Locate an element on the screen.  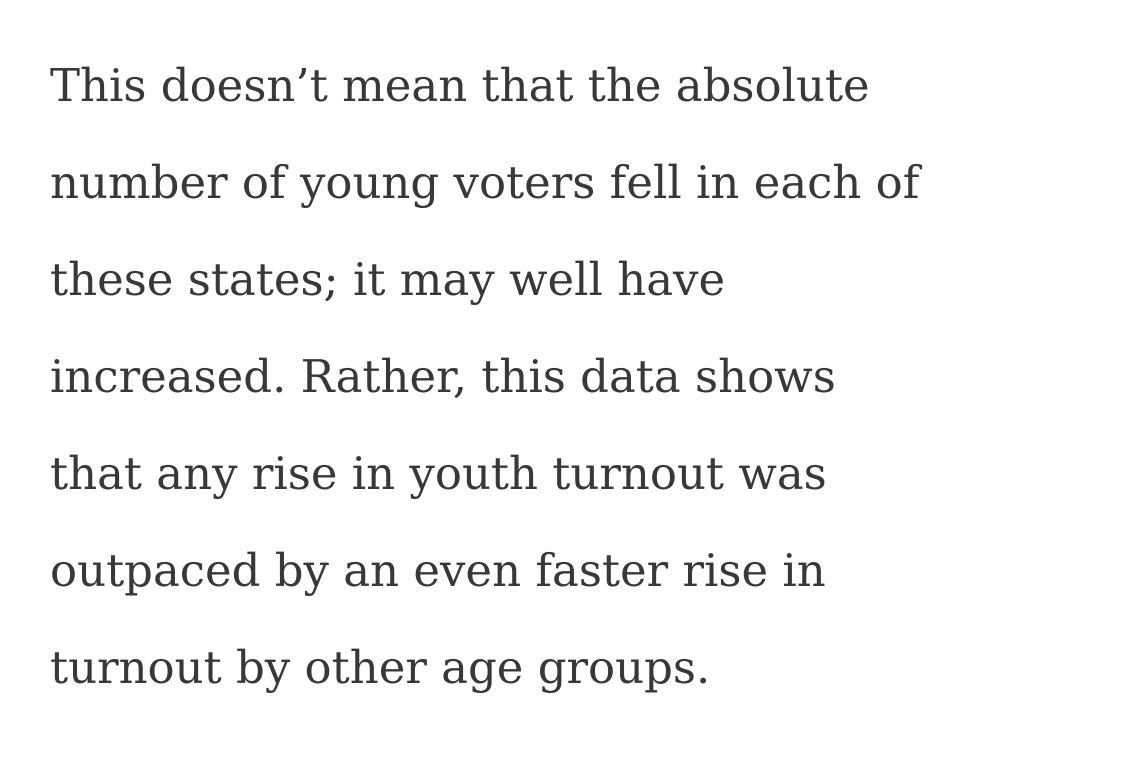
text-line: turnout by other age groups. is located at coordinates (380, 667).